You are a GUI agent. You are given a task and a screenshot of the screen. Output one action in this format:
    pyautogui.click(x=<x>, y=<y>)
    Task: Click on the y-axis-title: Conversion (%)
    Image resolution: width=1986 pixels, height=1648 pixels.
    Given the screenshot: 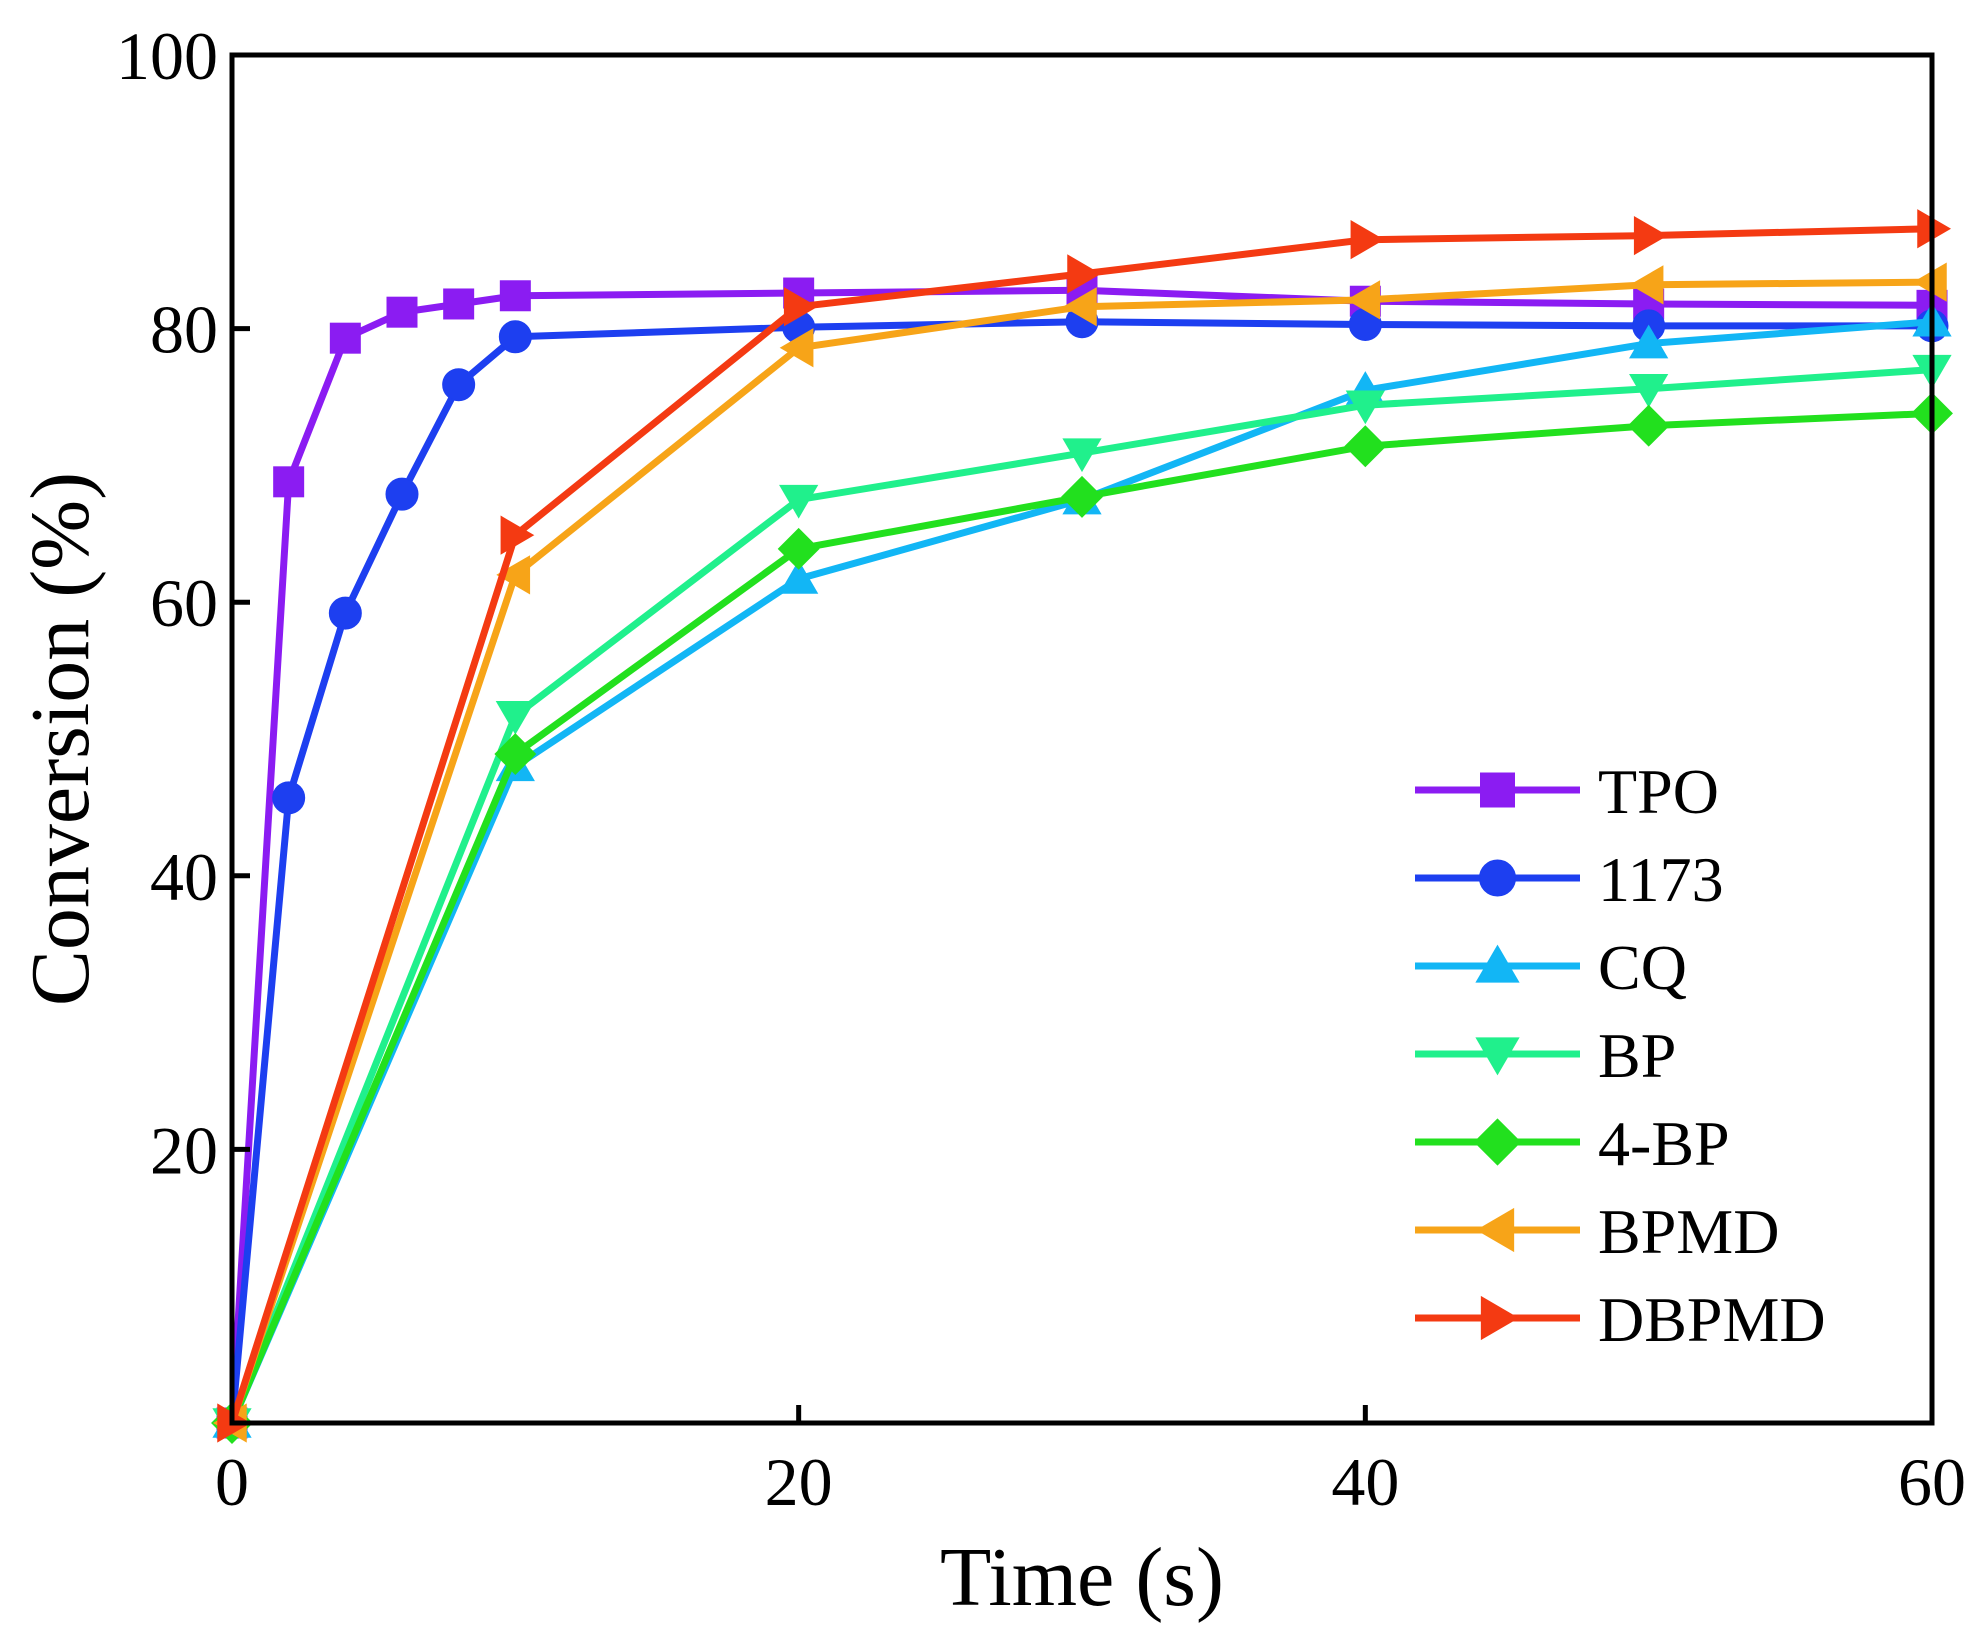 What is the action you would take?
    pyautogui.click(x=60, y=739)
    